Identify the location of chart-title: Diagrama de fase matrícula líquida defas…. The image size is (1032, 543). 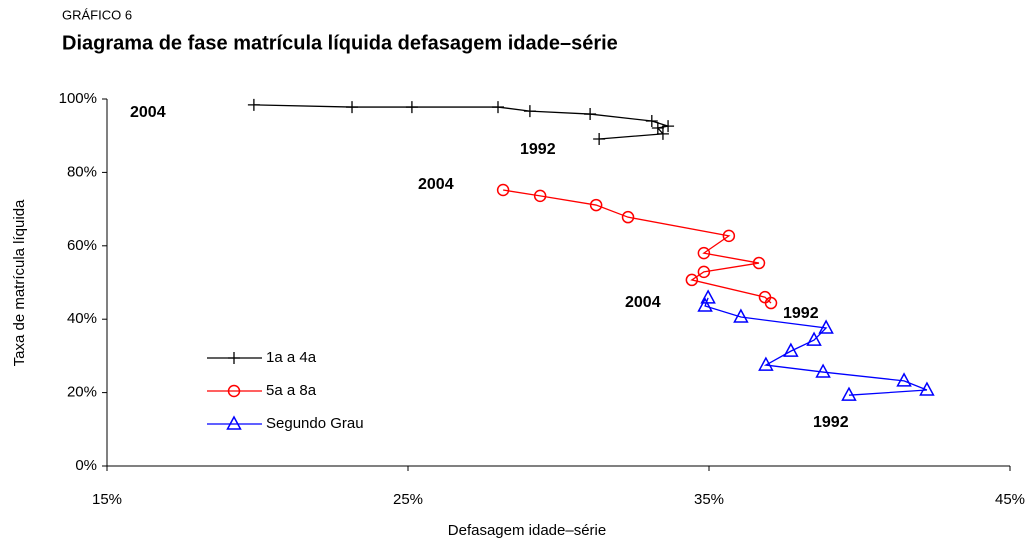
(340, 43).